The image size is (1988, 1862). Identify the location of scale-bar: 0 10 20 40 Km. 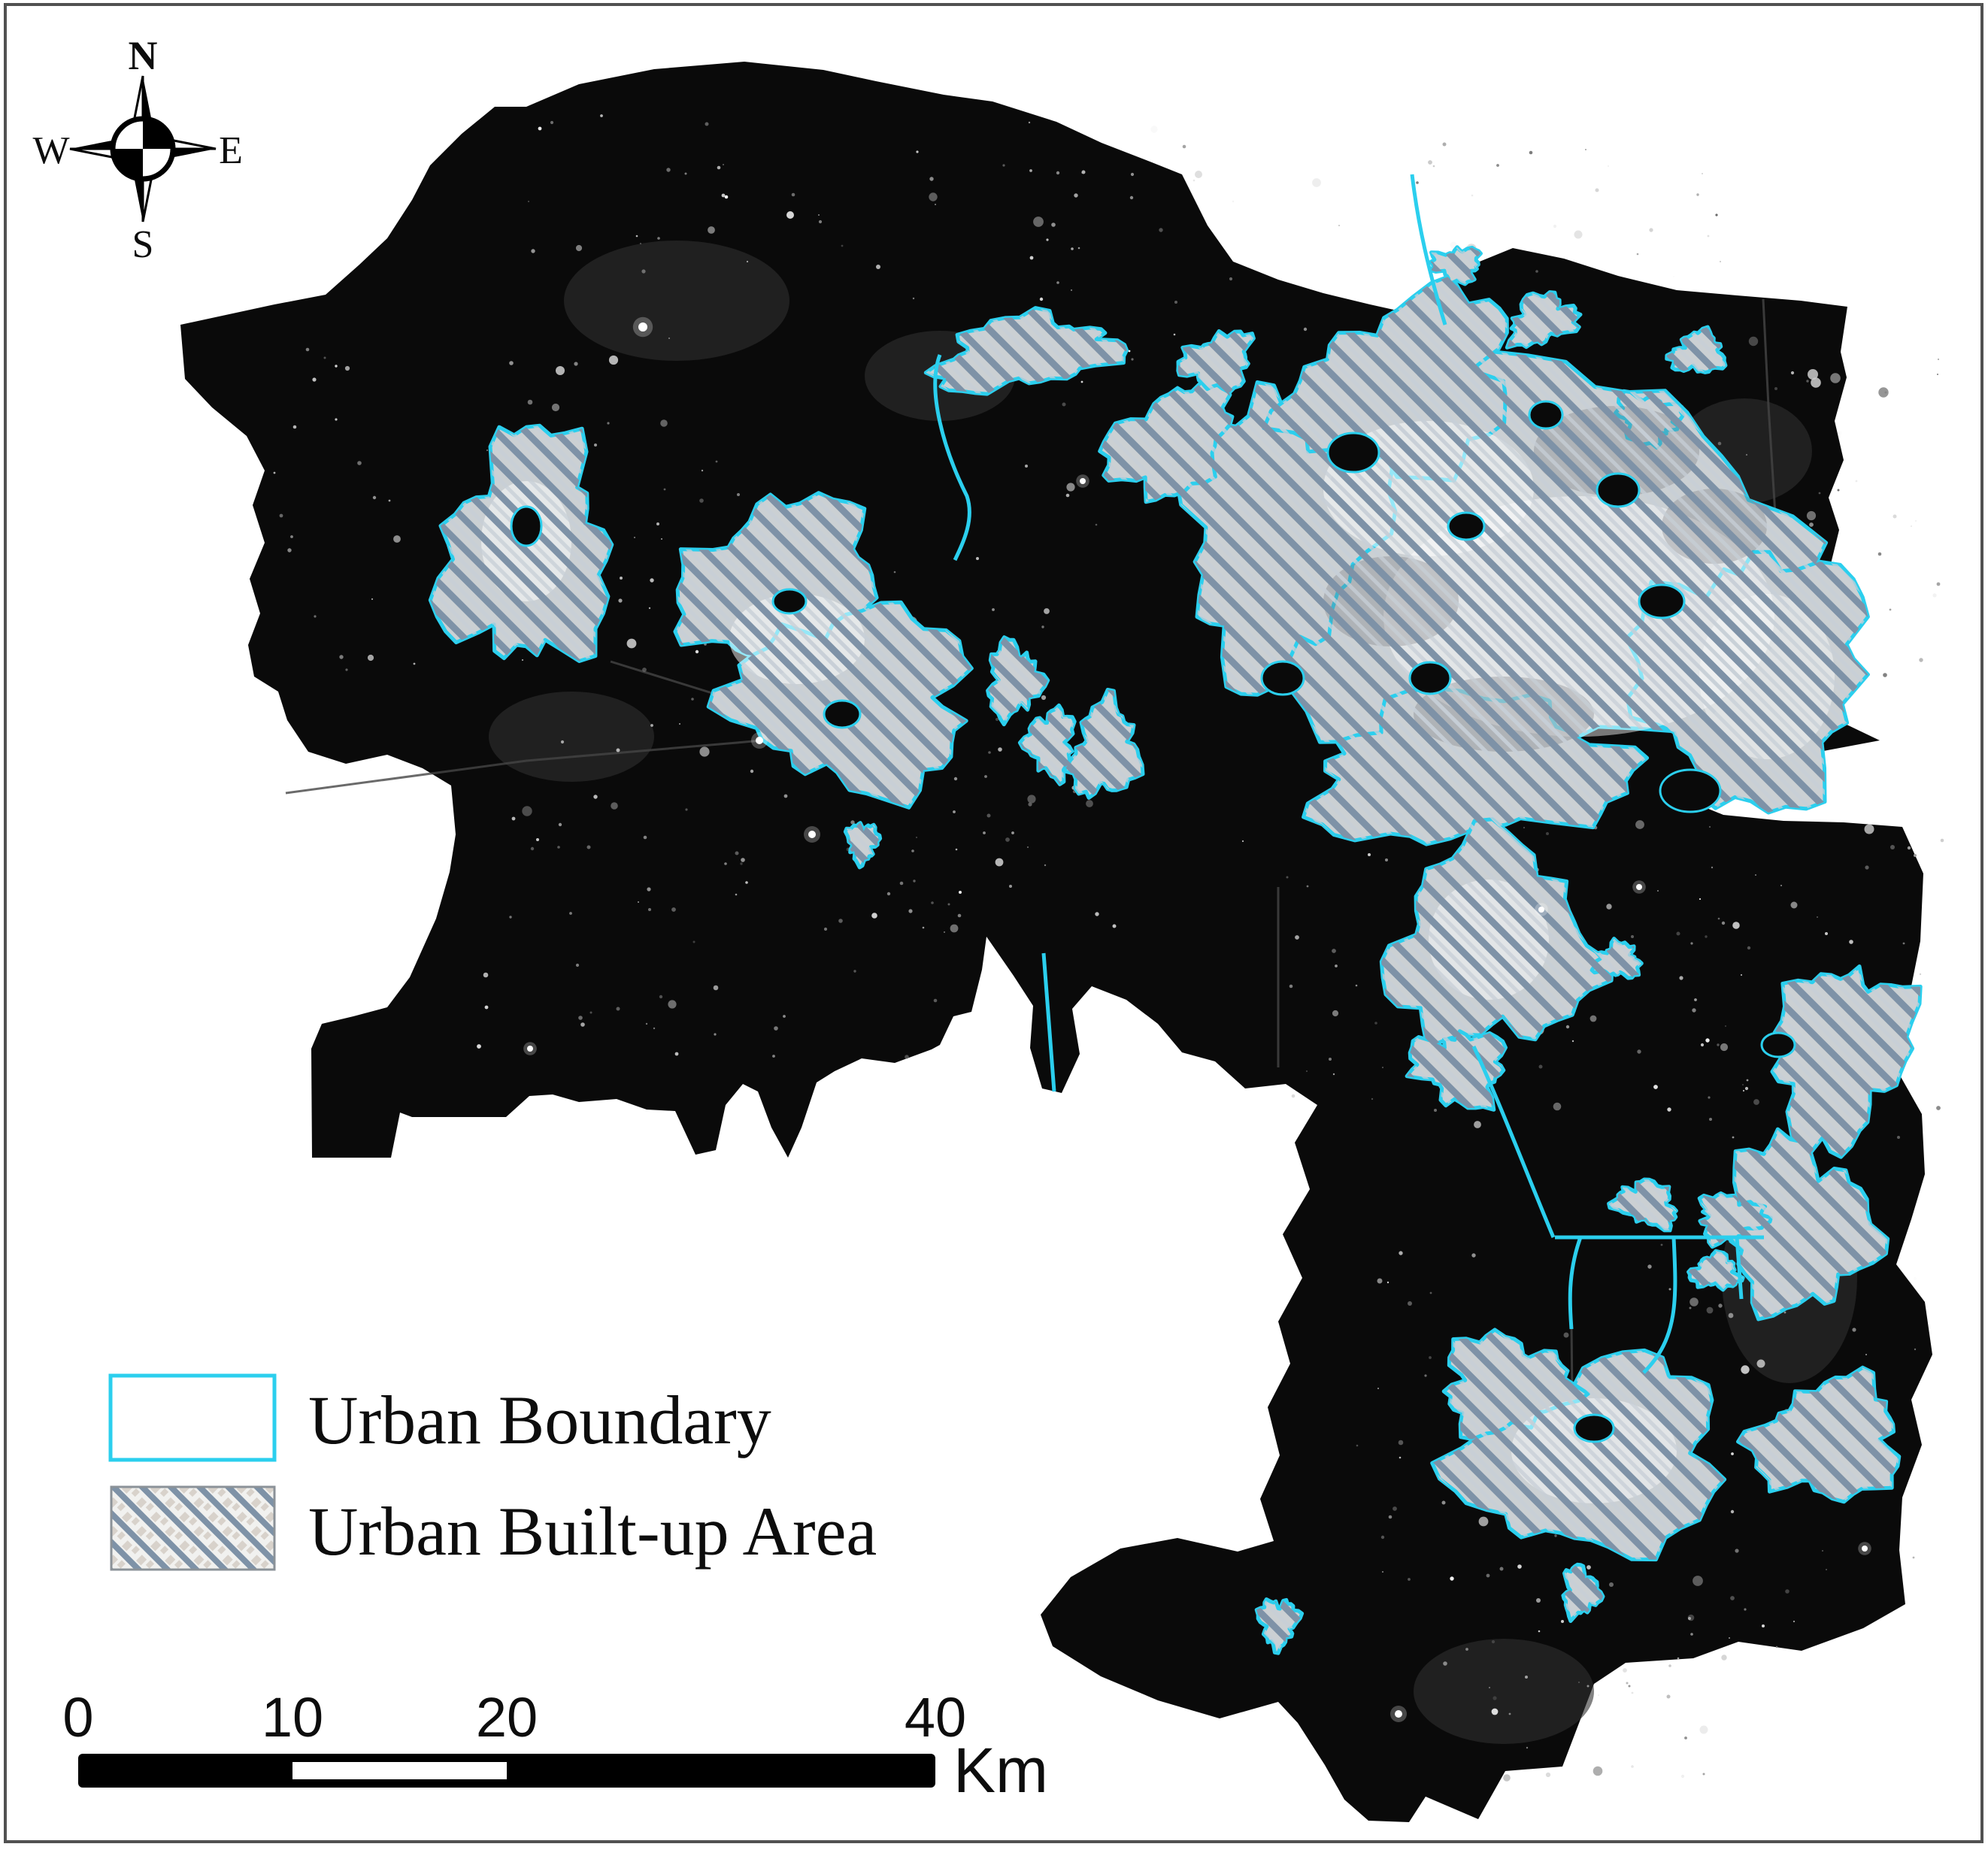
(555, 1746).